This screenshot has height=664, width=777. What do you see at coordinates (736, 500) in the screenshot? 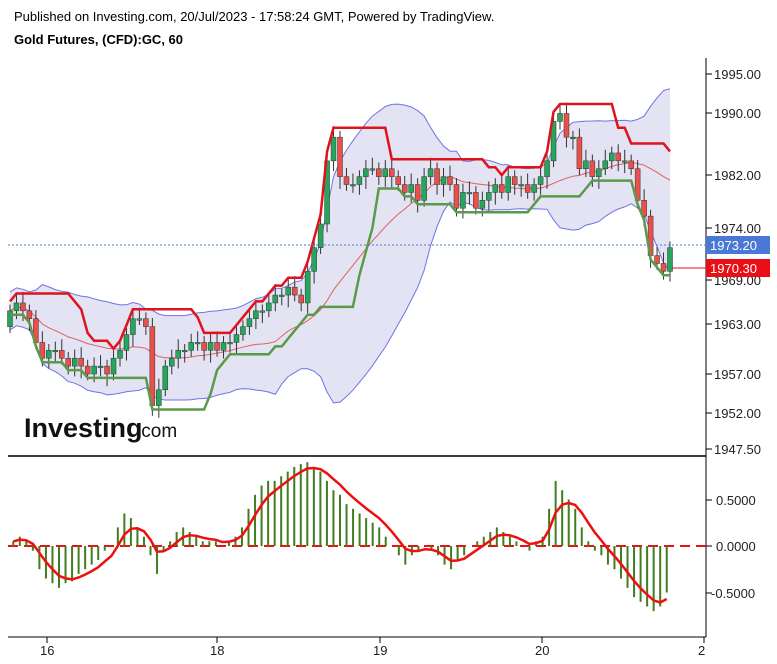
I see `macd-tick-label: 0.5000` at bounding box center [736, 500].